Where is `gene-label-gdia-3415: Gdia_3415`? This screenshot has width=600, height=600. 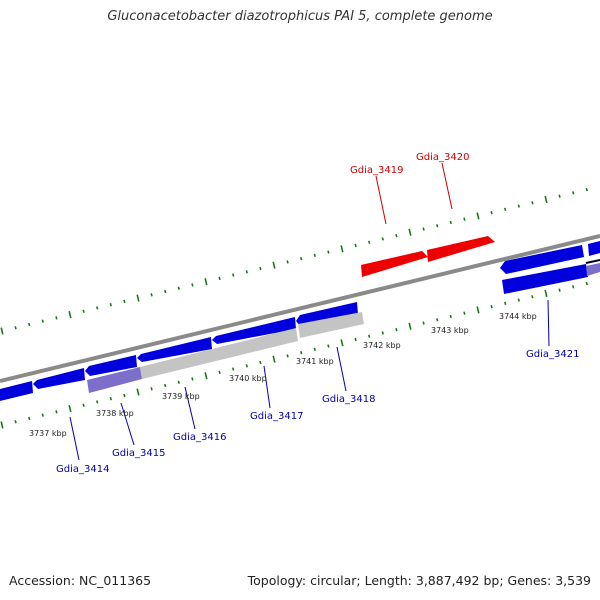
gene-label-gdia-3415: Gdia_3415 is located at coordinates (138, 453).